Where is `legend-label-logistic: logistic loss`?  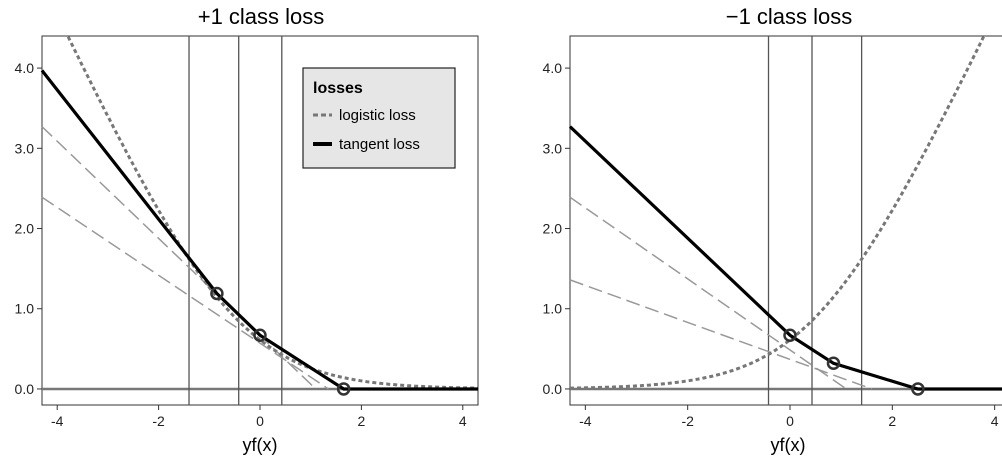
legend-label-logistic: logistic loss is located at coordinates (377, 115).